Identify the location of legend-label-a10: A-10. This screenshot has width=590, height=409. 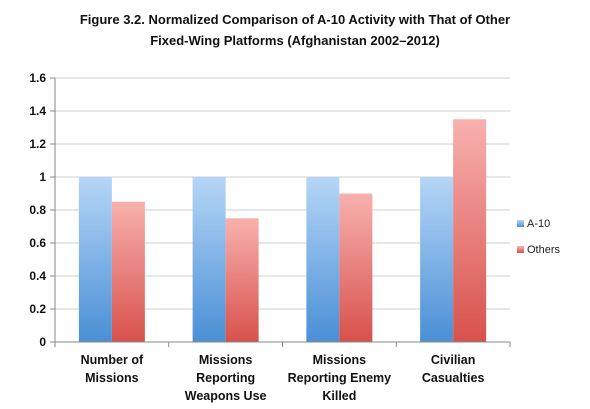
(538, 224).